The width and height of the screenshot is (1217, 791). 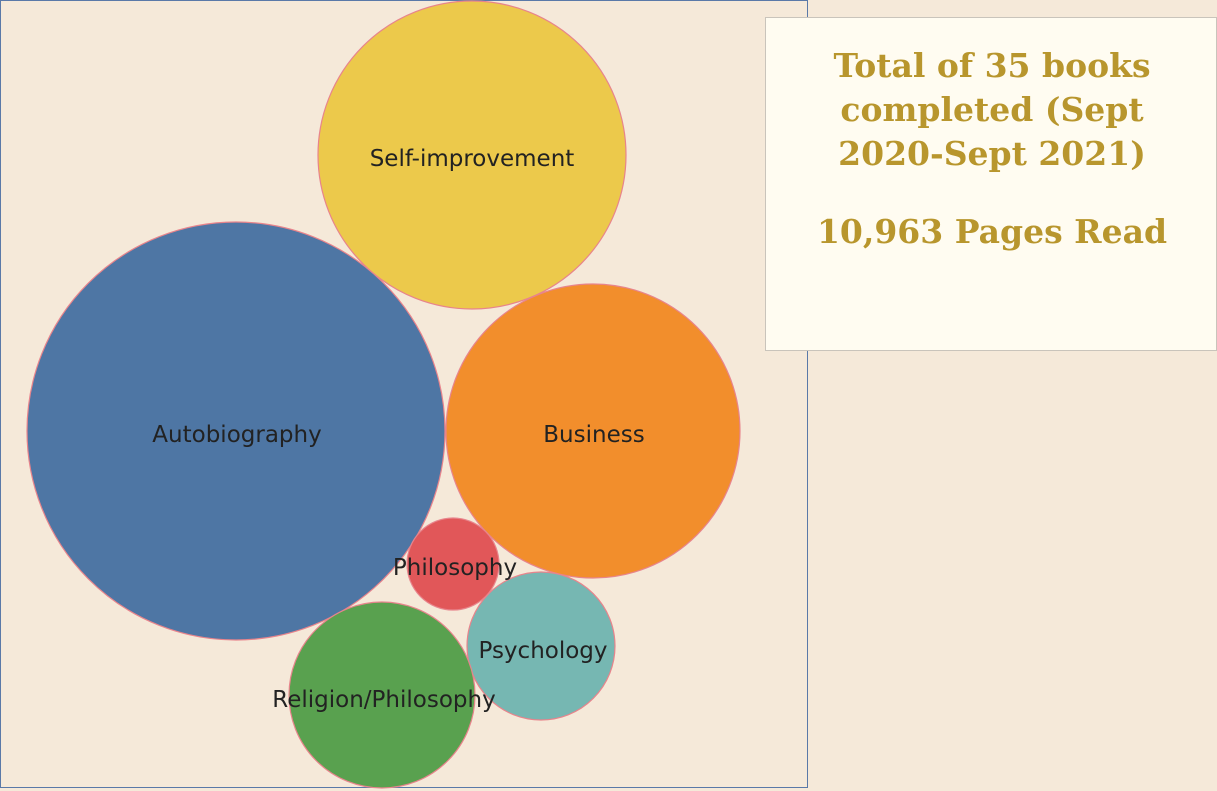 What do you see at coordinates (455, 568) in the screenshot?
I see `bubble-label-philosophy: Philosophy` at bounding box center [455, 568].